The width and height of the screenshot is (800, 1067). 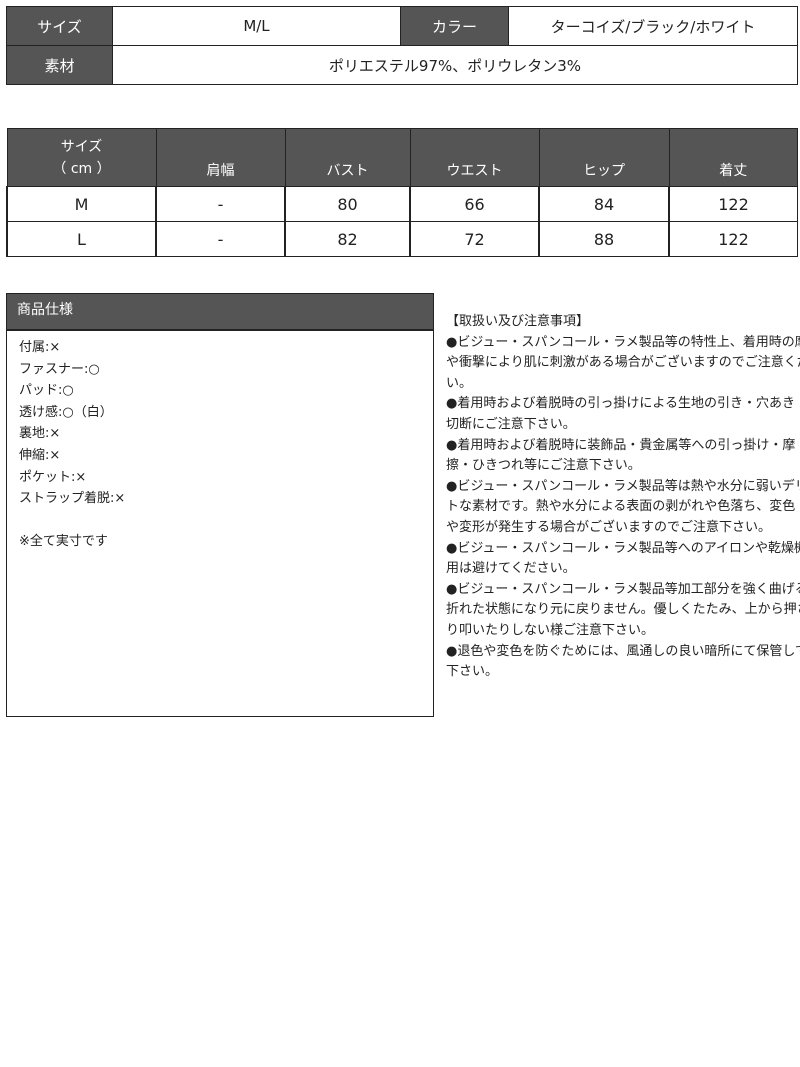 What do you see at coordinates (511, 424) in the screenshot?
I see `notes-line: 切断にご注意下さい。` at bounding box center [511, 424].